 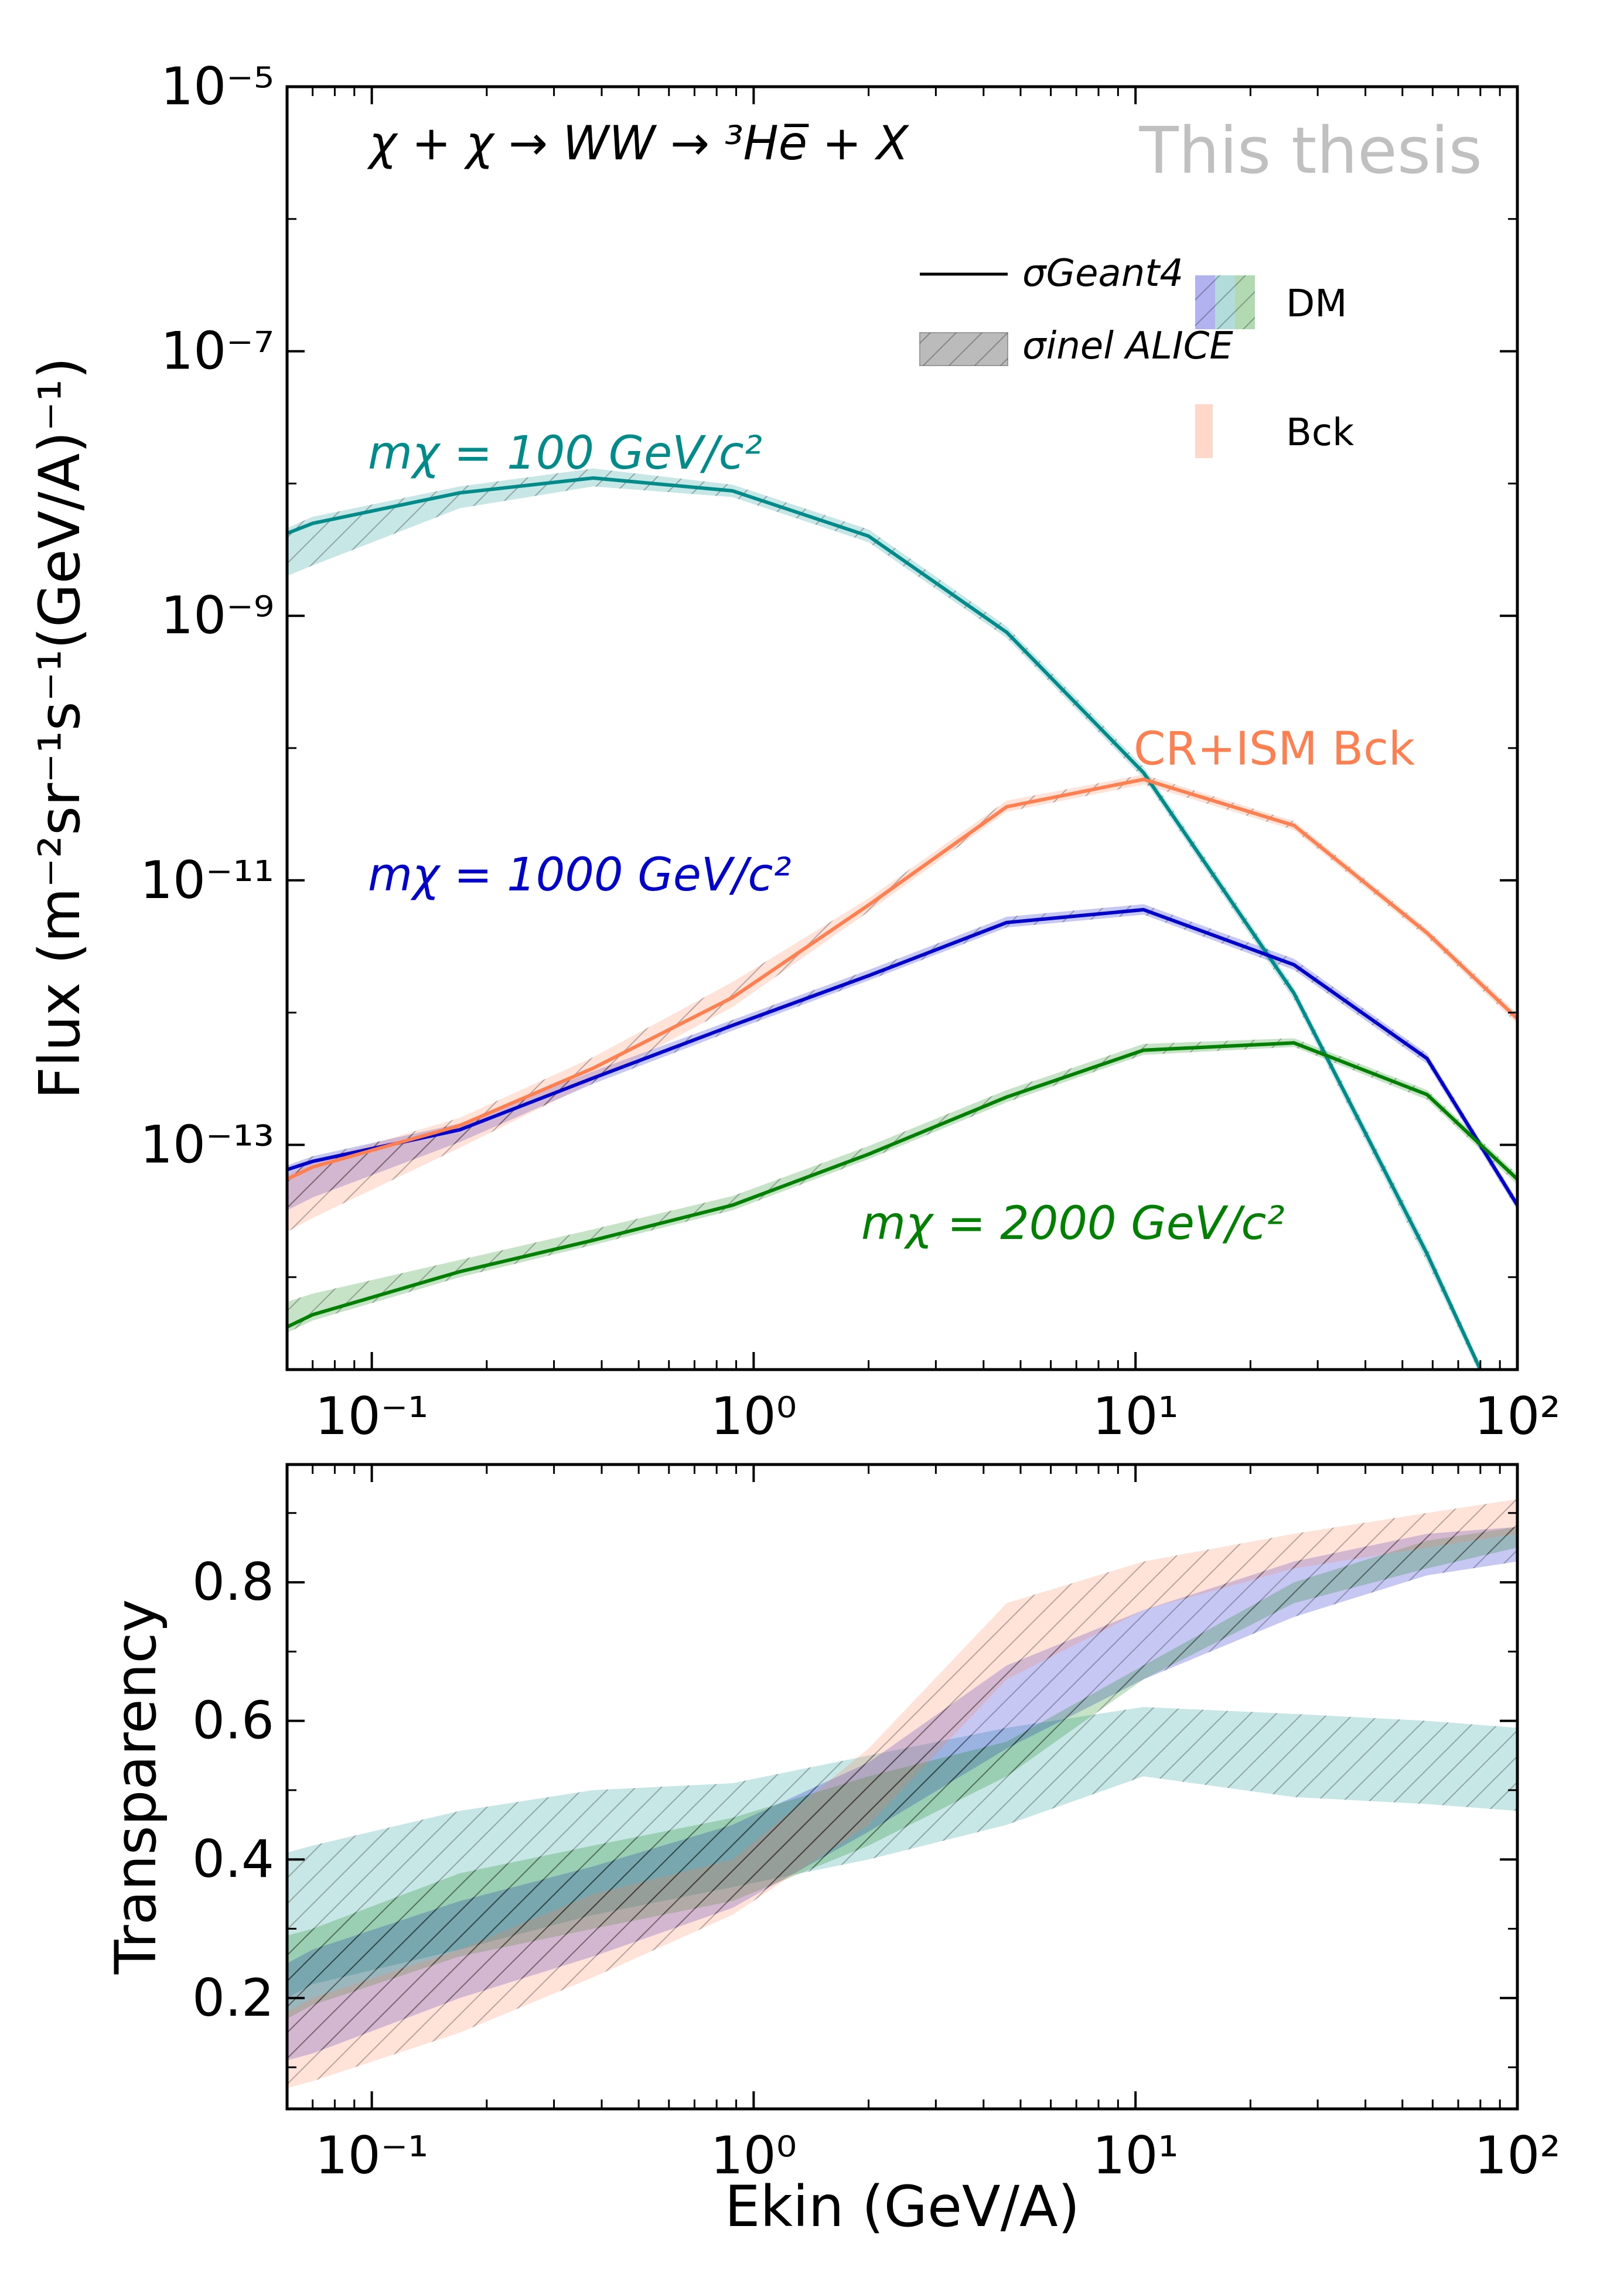 What do you see at coordinates (233, 1859) in the screenshot?
I see `y-tick-label: 0.4` at bounding box center [233, 1859].